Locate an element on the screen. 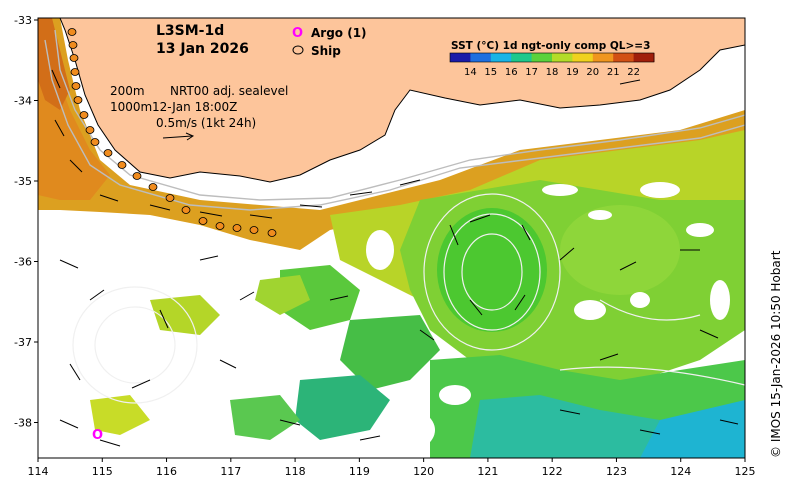 This screenshot has width=791, height=492. y-tick-label: -36 is located at coordinates (23, 262).